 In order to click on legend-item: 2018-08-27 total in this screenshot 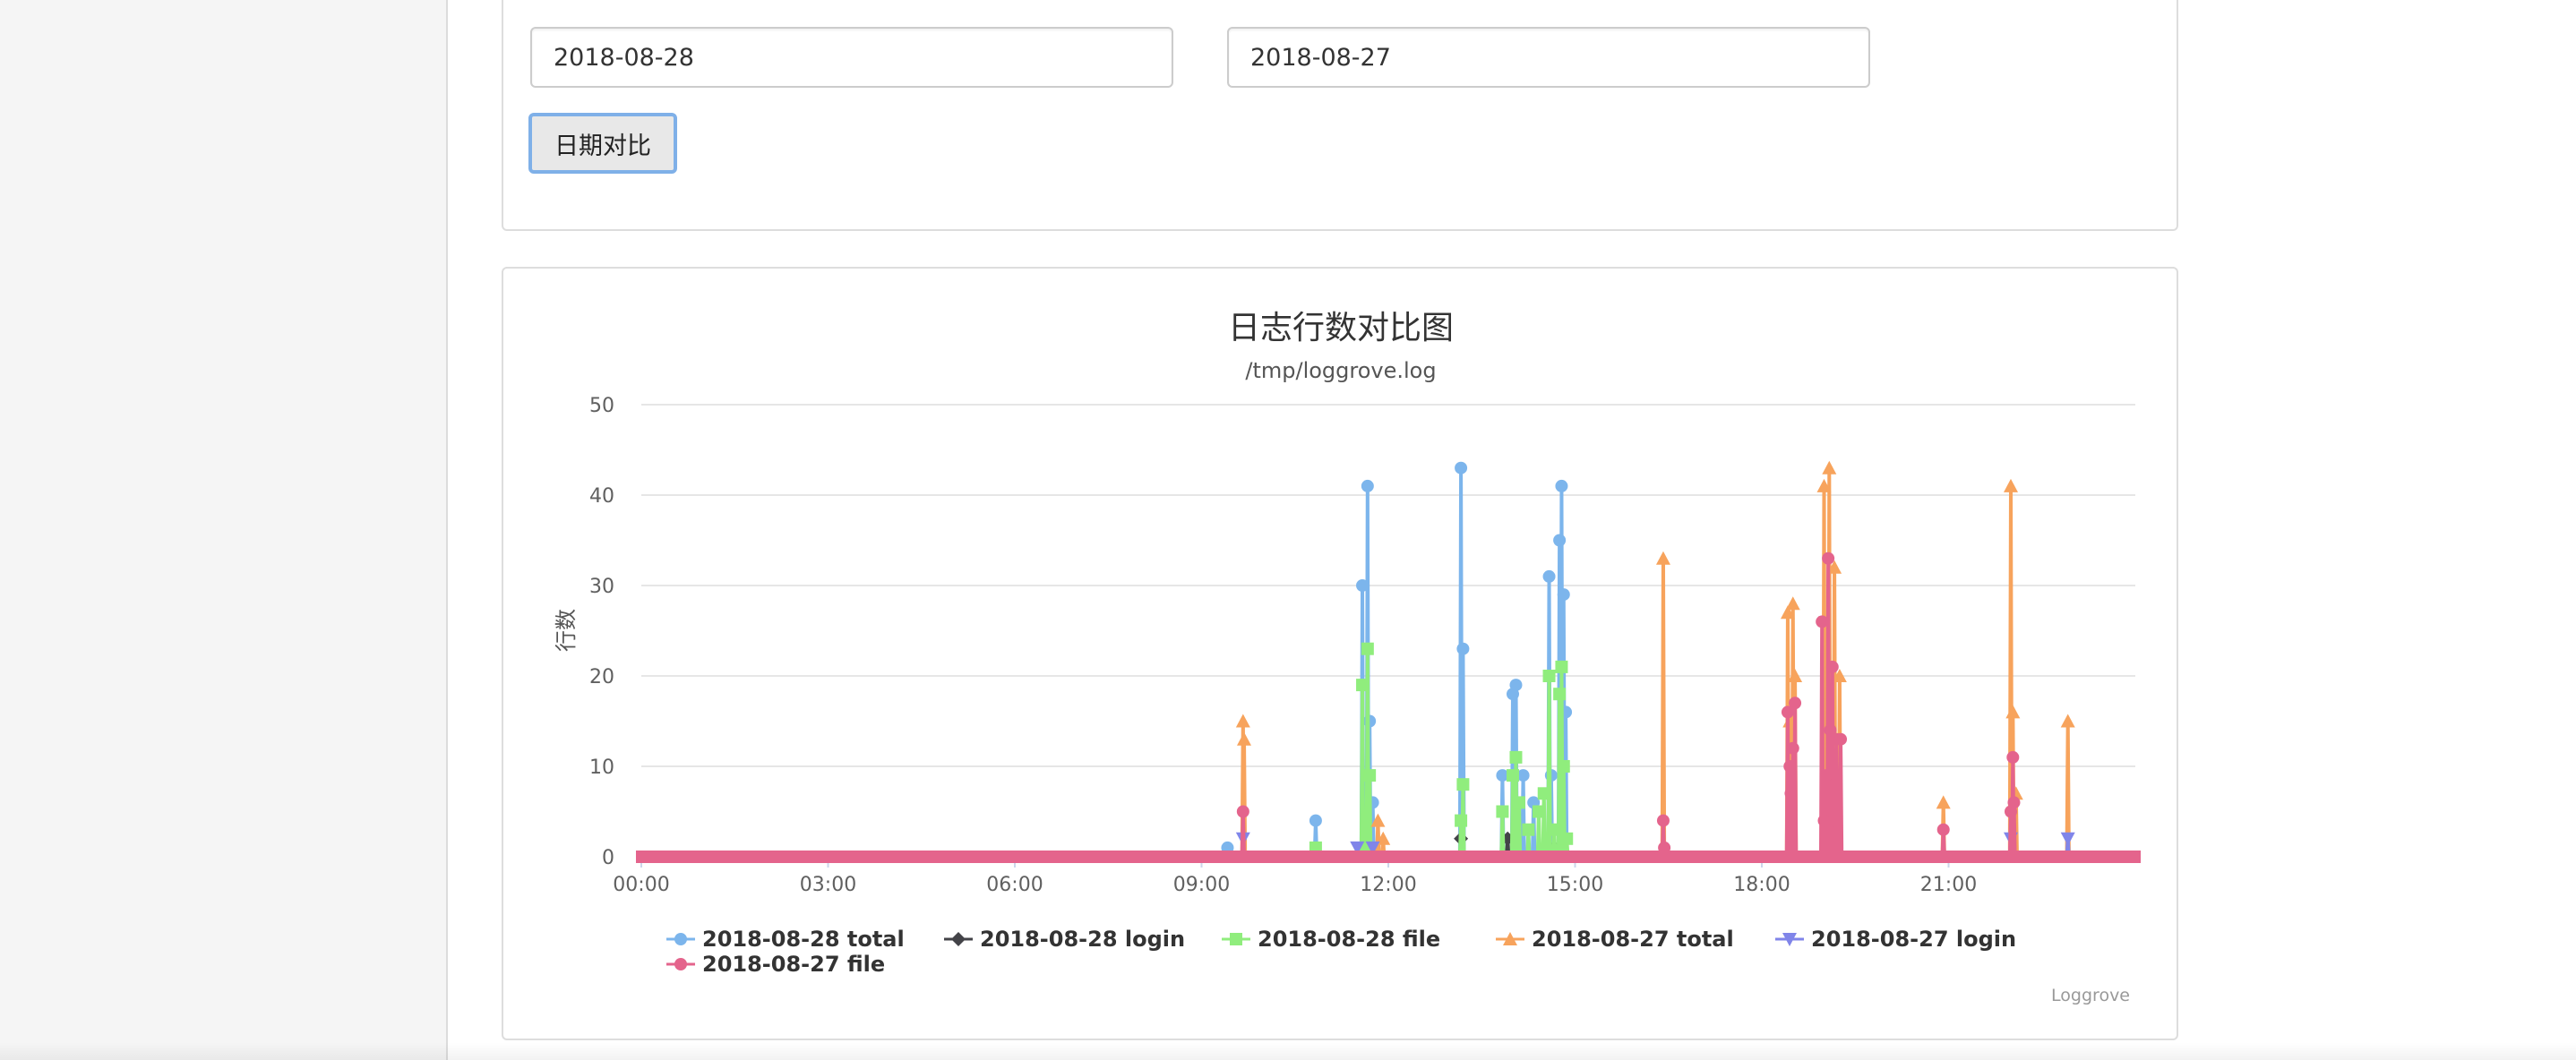, I will do `click(1615, 939)`.